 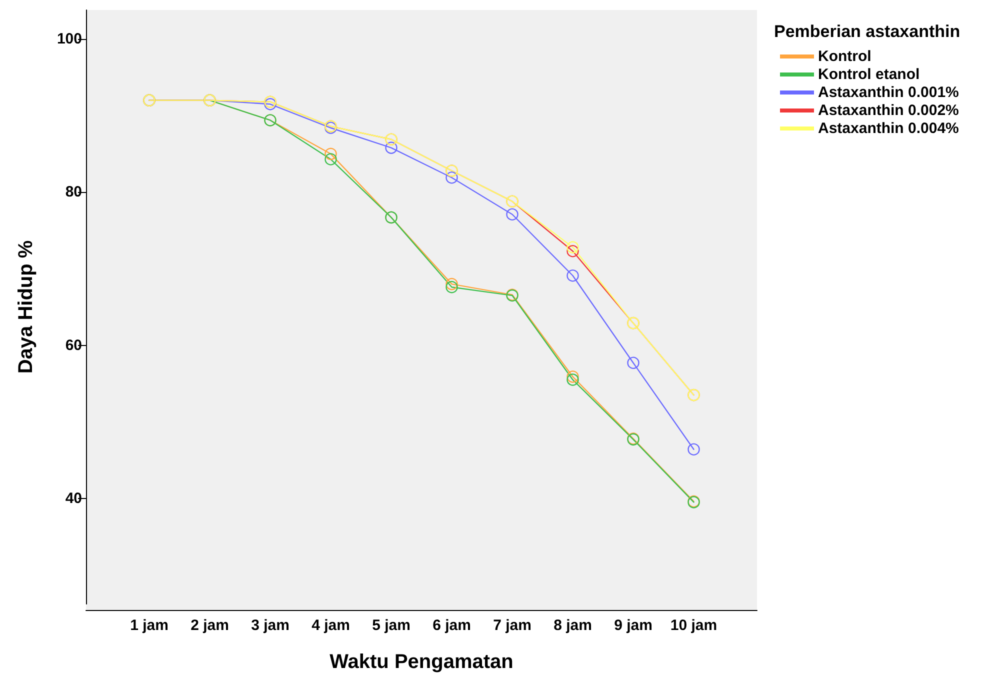 I want to click on x-tick-label: 3 jam, so click(x=270, y=625).